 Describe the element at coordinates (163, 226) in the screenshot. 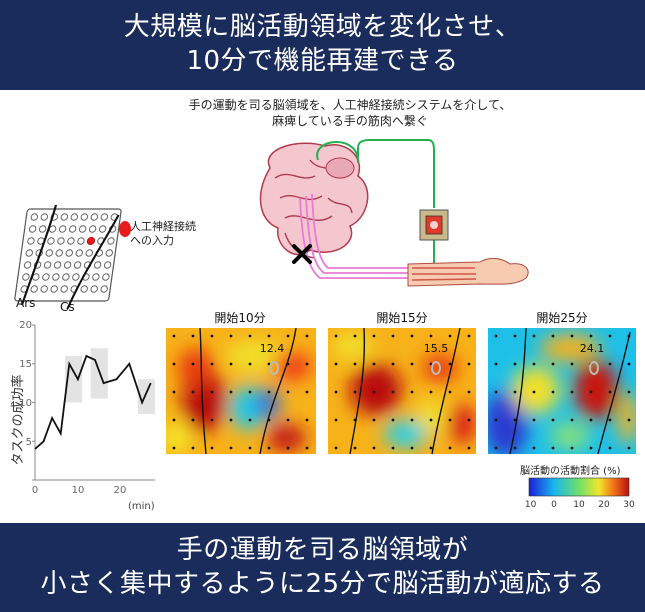

I see `input-legend-line-1: 人工神経接続` at that location.